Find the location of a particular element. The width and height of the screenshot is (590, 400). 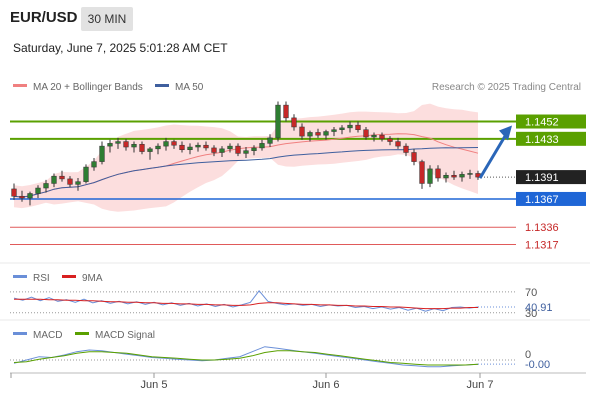

legend-label-macd-signal: MACD Signal is located at coordinates (125, 335).